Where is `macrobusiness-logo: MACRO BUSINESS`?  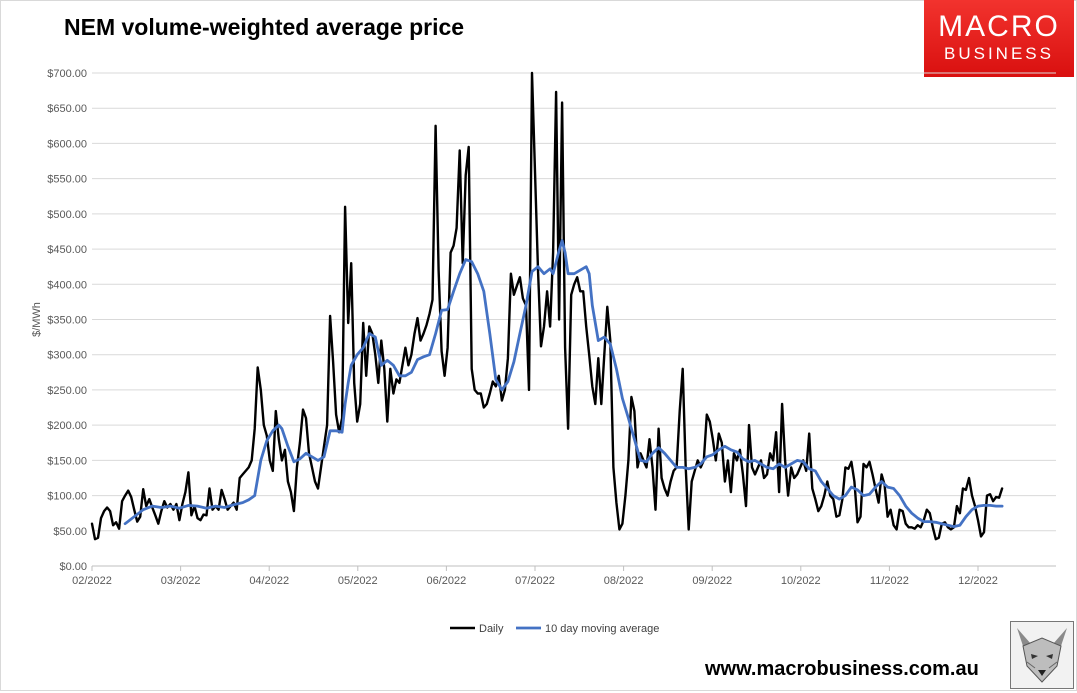 macrobusiness-logo: MACRO BUSINESS is located at coordinates (999, 38).